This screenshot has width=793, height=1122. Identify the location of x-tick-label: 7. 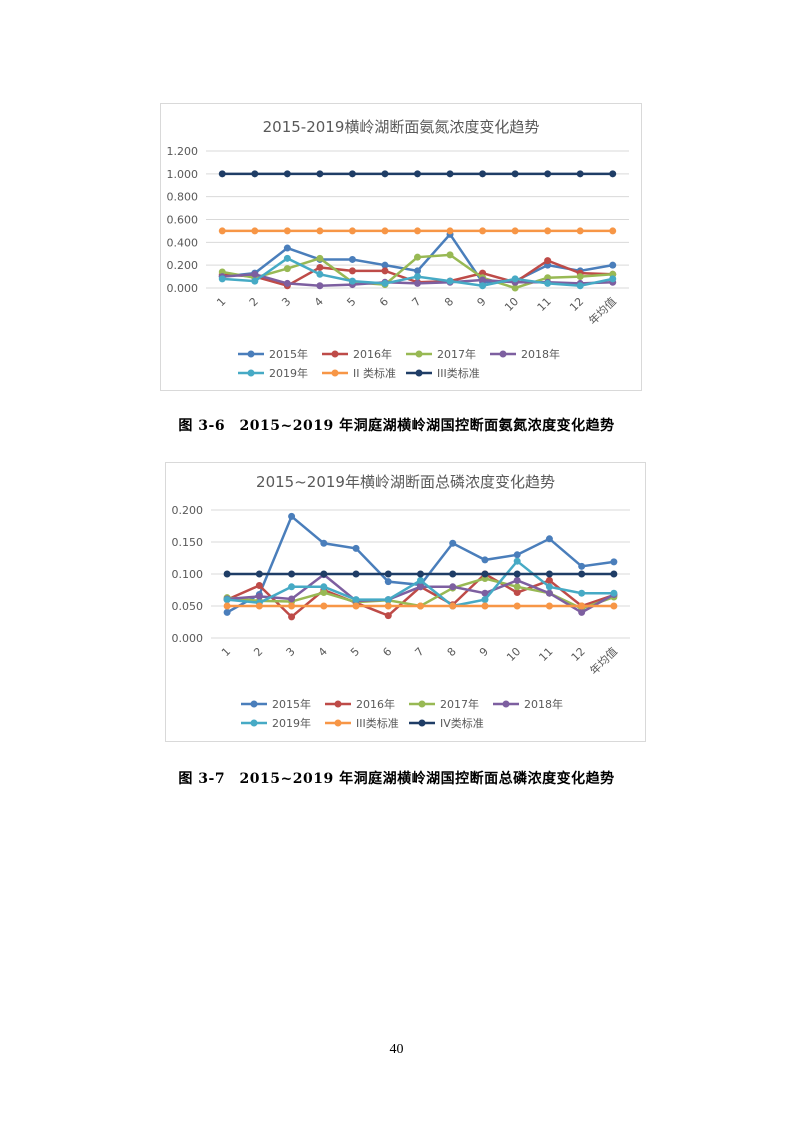
(419, 652).